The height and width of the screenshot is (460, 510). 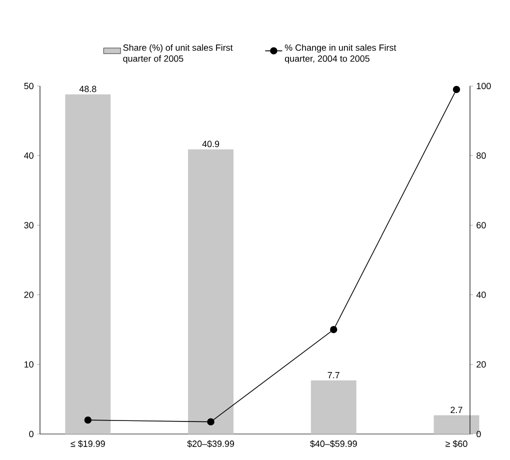 I want to click on x-tick-label: $40–$59.99, so click(x=333, y=444).